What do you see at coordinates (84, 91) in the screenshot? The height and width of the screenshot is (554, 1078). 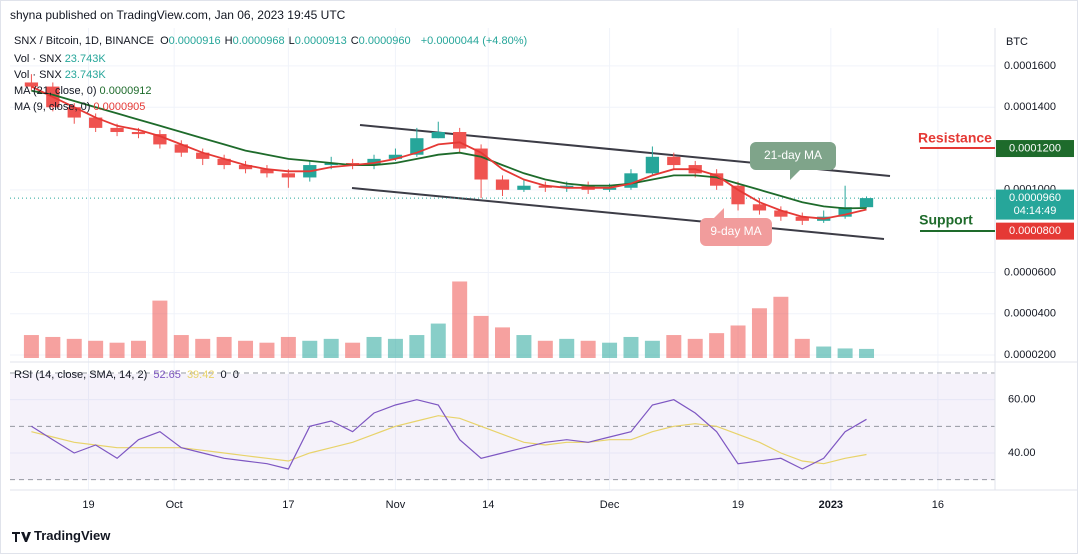 I see `legend-ma21: MA (21, close, 0) 0.0000912` at bounding box center [84, 91].